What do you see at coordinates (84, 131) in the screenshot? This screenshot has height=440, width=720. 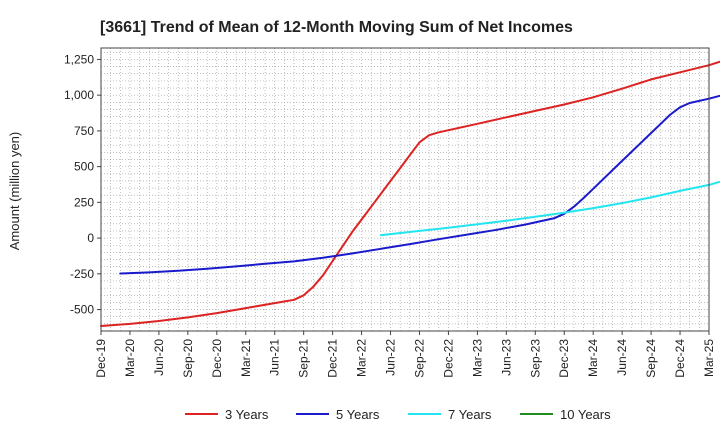 I see `y-tick-label: 750` at bounding box center [84, 131].